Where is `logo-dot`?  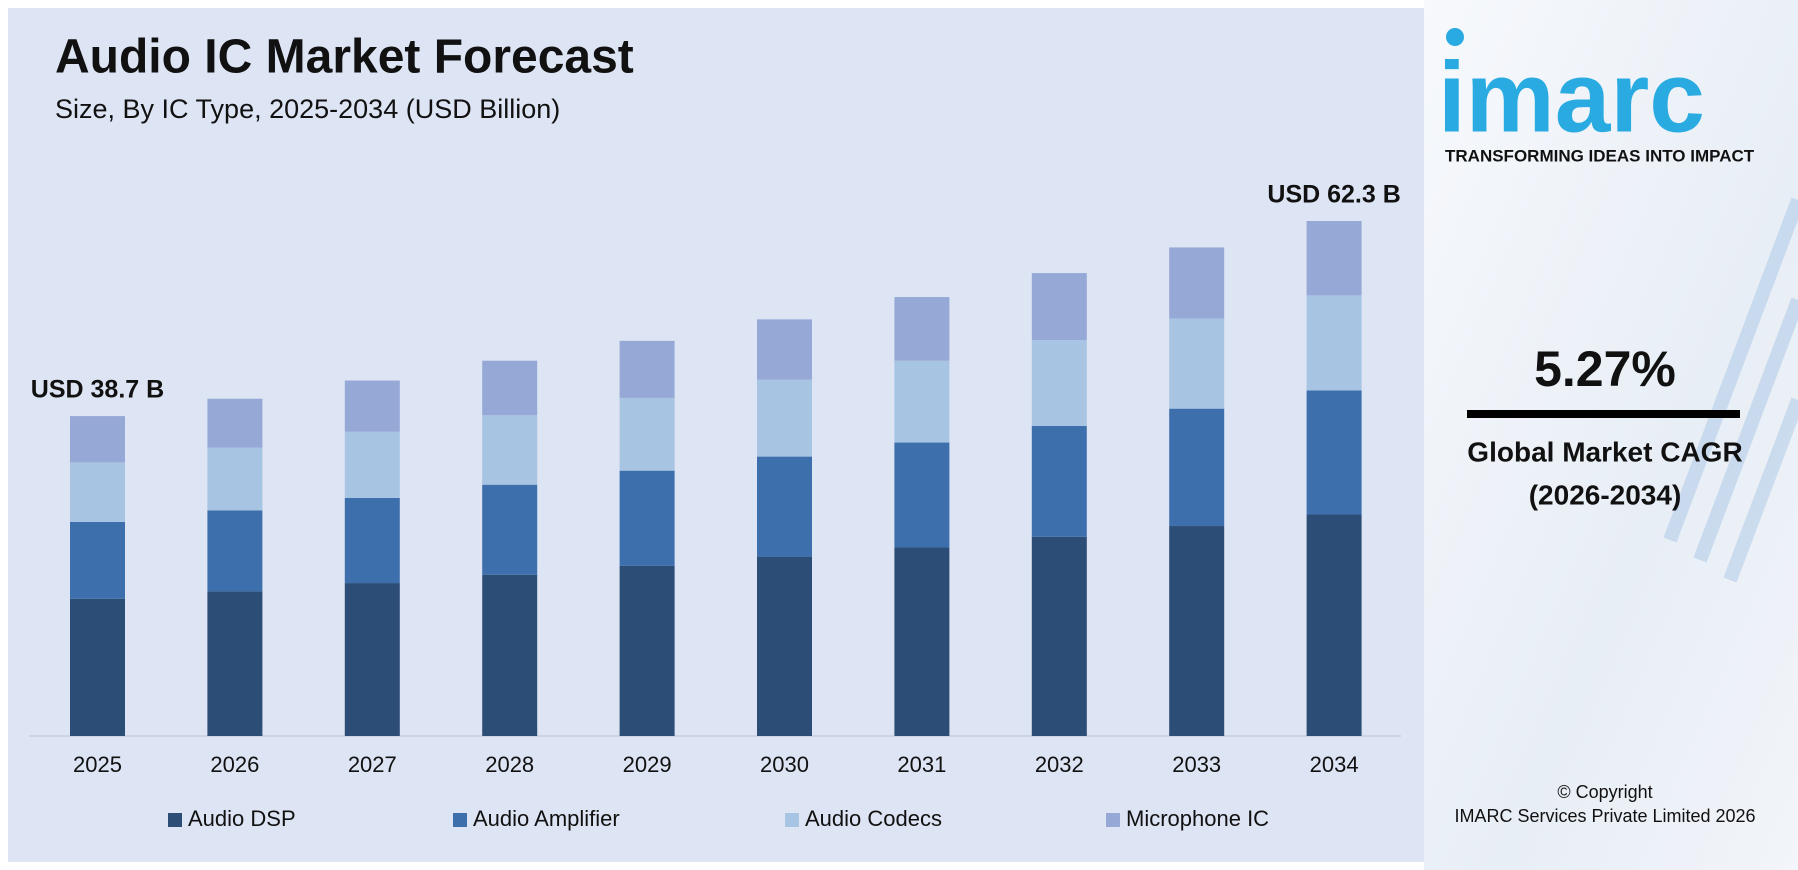
logo-dot is located at coordinates (1455, 37).